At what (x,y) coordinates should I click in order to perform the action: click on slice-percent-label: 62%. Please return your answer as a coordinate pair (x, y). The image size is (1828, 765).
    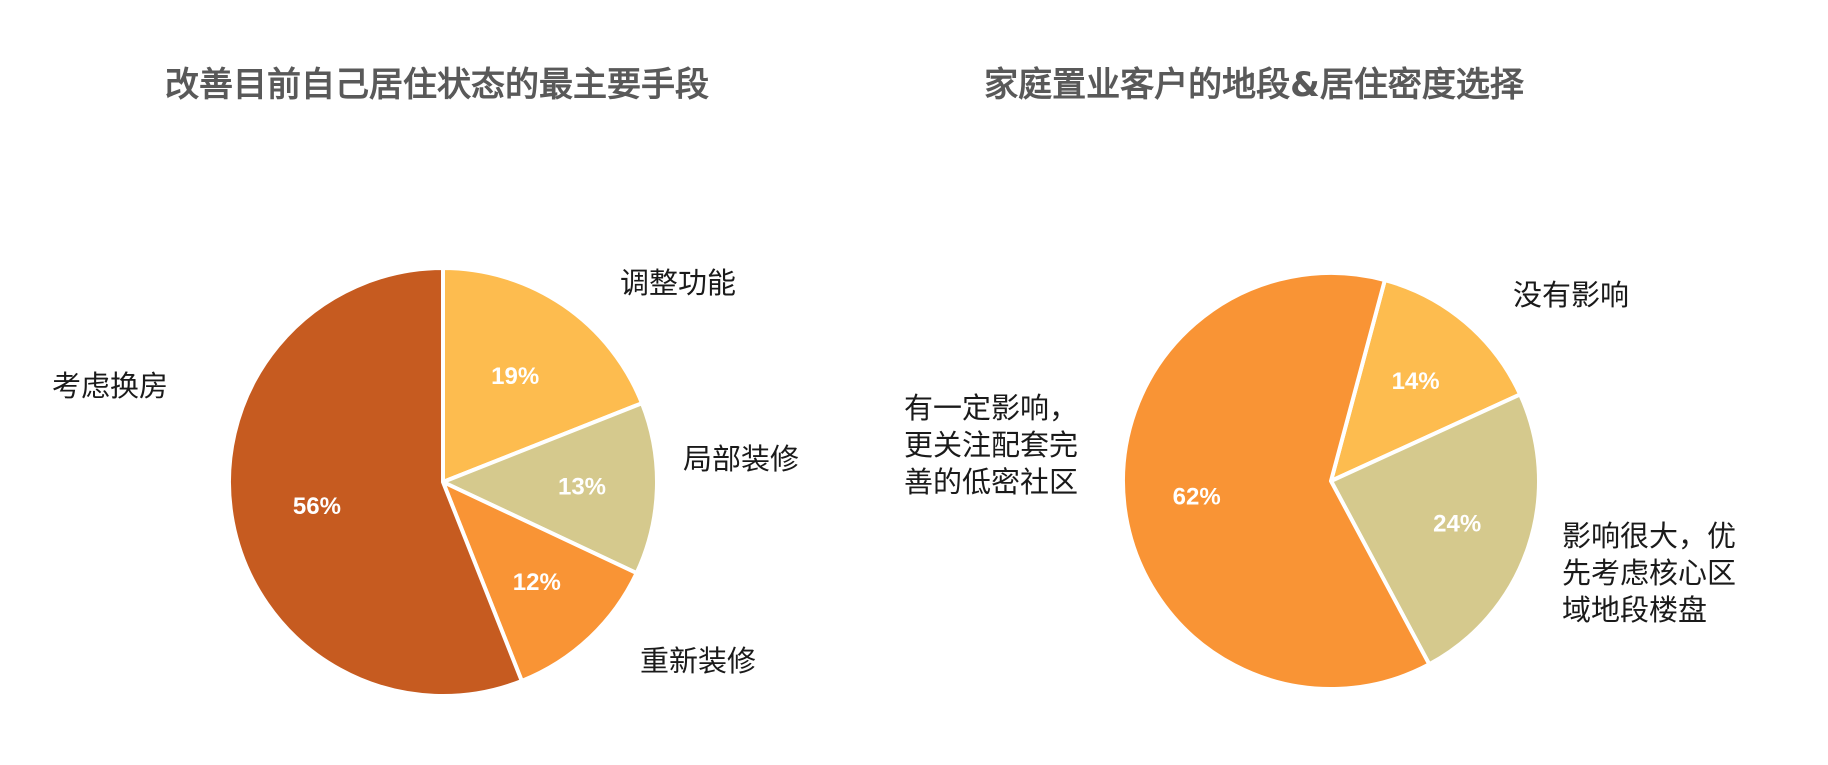
    Looking at the image, I should click on (1197, 497).